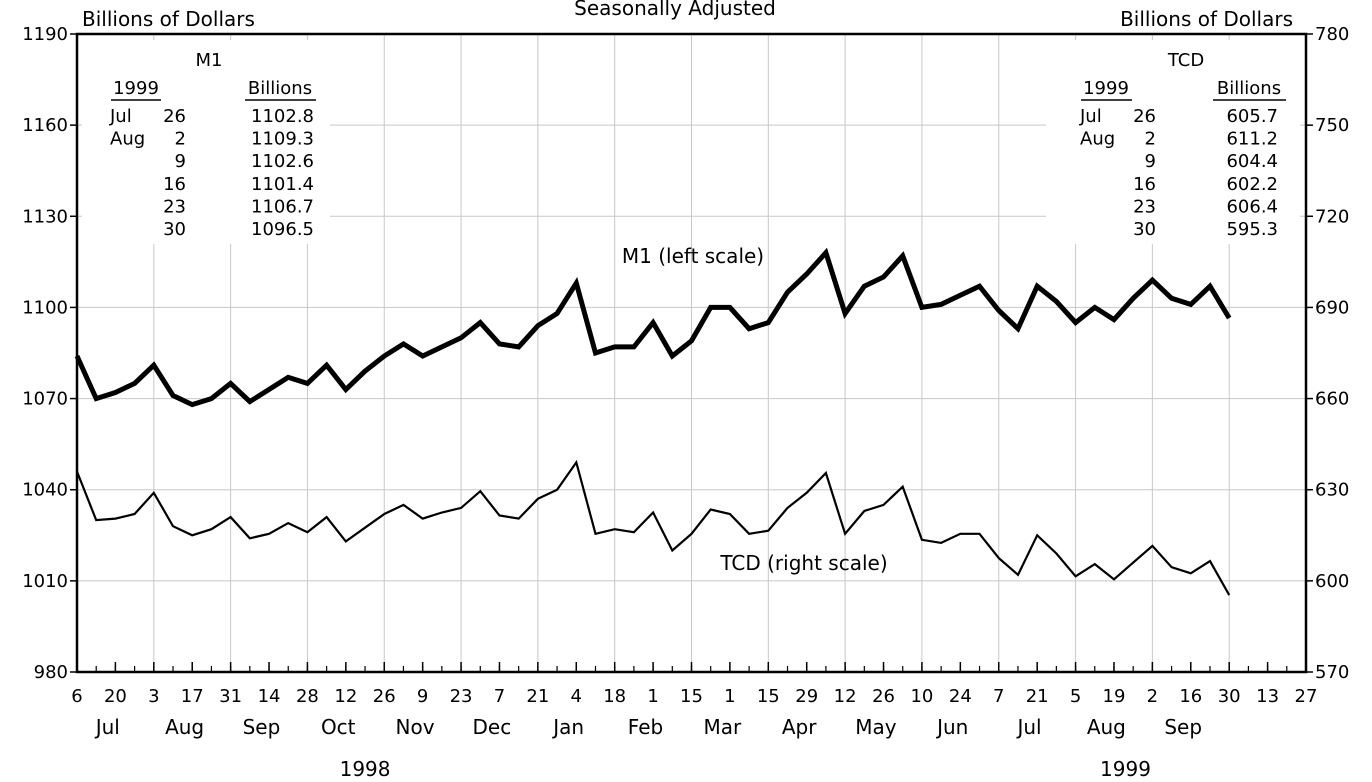  Describe the element at coordinates (1252, 116) in the screenshot. I see `tcd-table-row-value: 605.7` at that location.